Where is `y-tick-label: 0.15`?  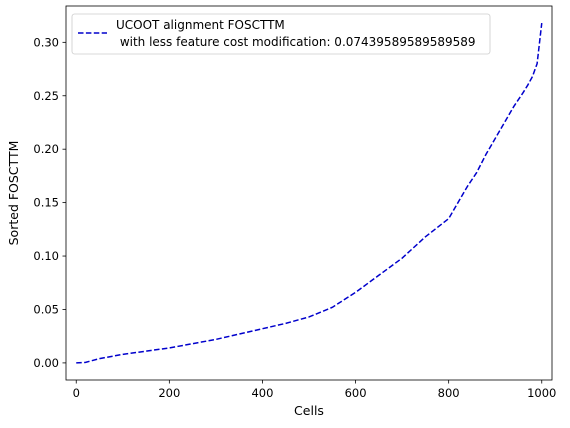 y-tick-label: 0.15 is located at coordinates (46, 203).